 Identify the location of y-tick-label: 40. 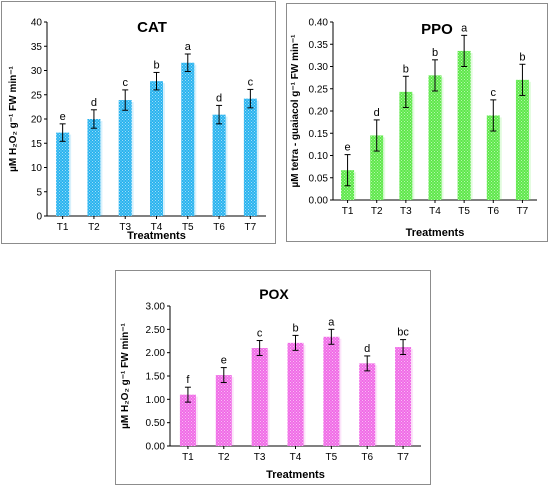
(37, 23).